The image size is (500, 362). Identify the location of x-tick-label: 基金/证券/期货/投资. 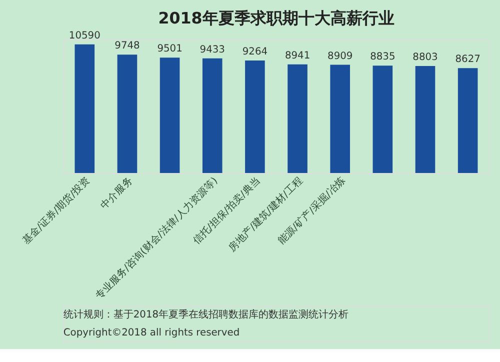
(56, 210).